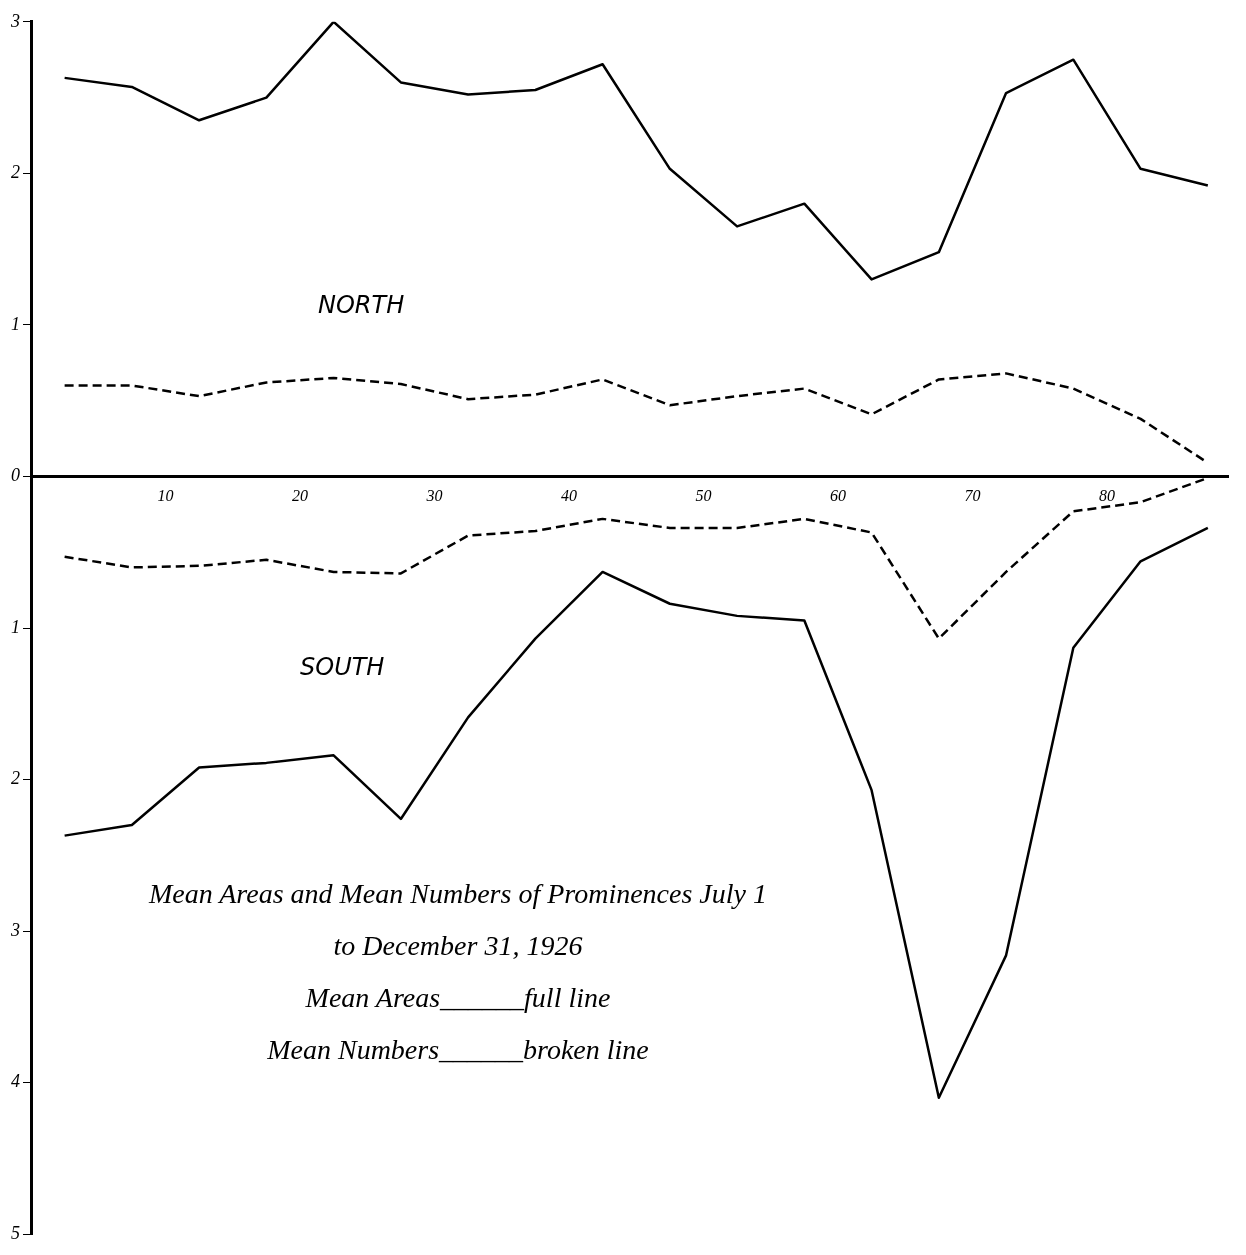 This screenshot has width=1246, height=1255. Describe the element at coordinates (1106, 496) in the screenshot. I see `x-tick-label: 80` at that location.